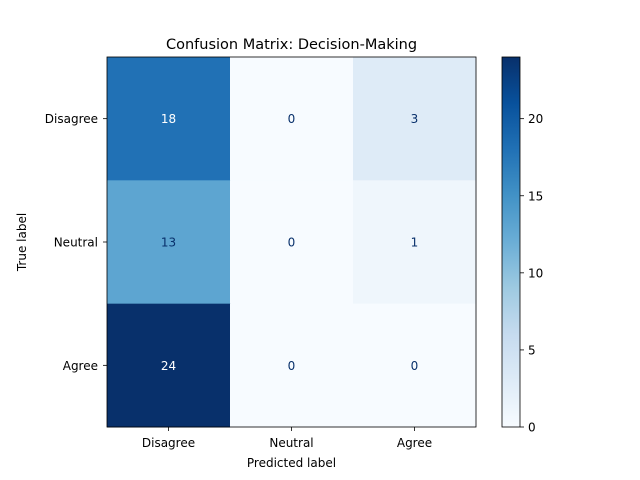 Image resolution: width=640 pixels, height=480 pixels. What do you see at coordinates (535, 119) in the screenshot?
I see `colorbar-tick-label: 20` at bounding box center [535, 119].